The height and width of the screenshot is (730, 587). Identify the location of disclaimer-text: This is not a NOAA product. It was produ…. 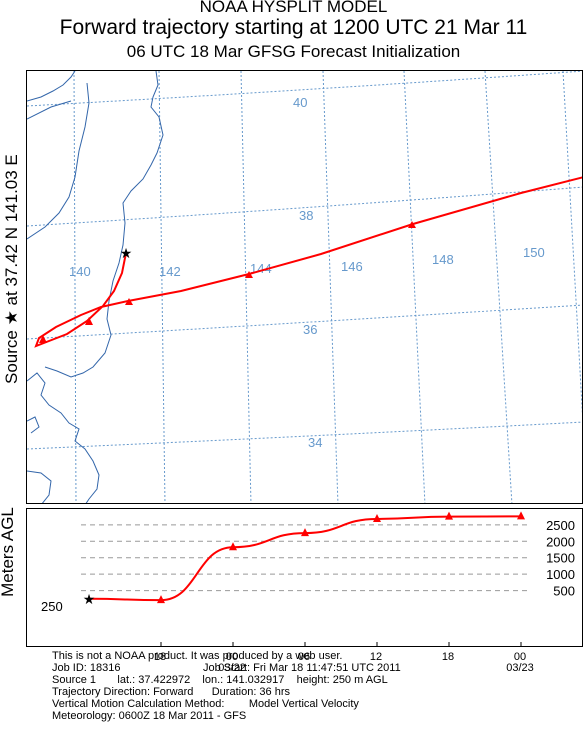
(197, 656).